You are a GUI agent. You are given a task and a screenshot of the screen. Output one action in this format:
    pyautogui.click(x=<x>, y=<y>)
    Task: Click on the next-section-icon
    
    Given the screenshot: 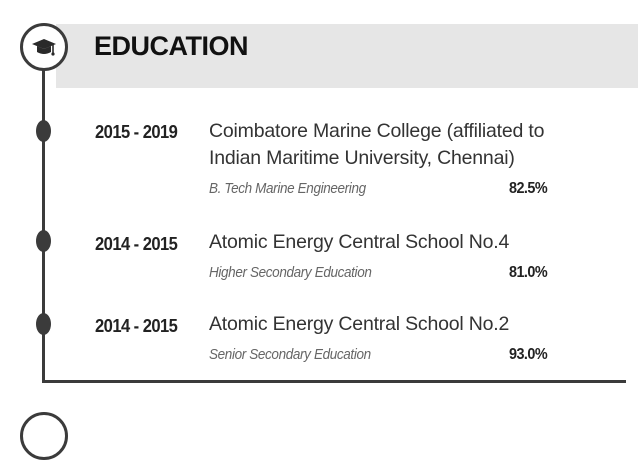 What is the action you would take?
    pyautogui.click(x=44, y=436)
    